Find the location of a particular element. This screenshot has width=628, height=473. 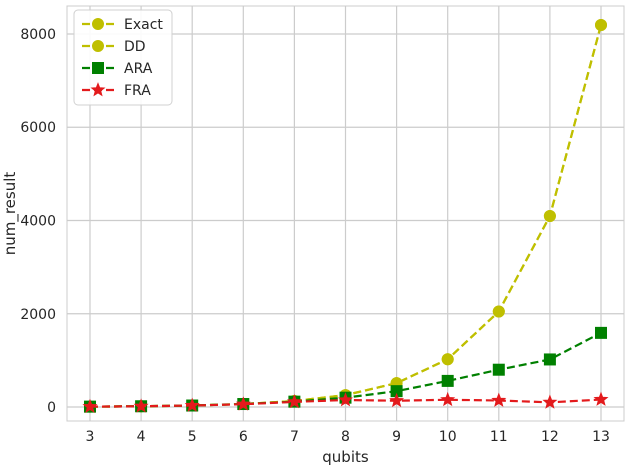

x-tick-label: 12 is located at coordinates (550, 437).